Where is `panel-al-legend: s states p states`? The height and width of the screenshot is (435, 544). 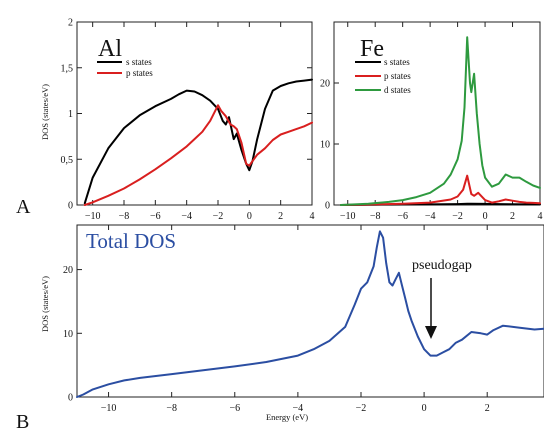 panel-al-legend: s states p states is located at coordinates (125, 67).